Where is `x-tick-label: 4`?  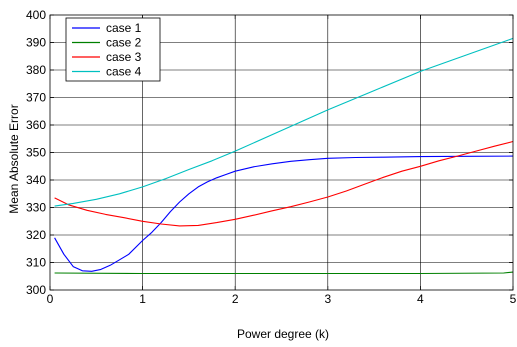 x-tick-label: 4 is located at coordinates (420, 299).